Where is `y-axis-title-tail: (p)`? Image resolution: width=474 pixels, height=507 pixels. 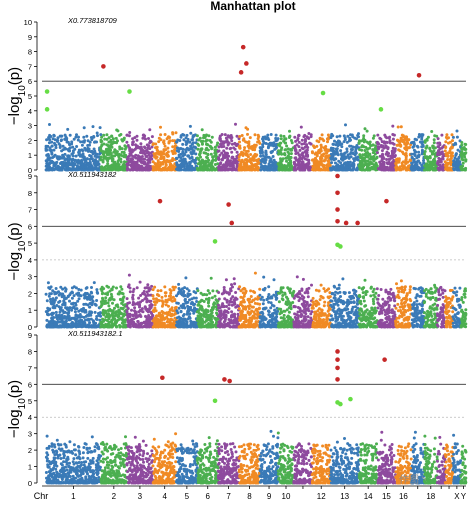 y-axis-title-tail: (p) is located at coordinates (14, 231).